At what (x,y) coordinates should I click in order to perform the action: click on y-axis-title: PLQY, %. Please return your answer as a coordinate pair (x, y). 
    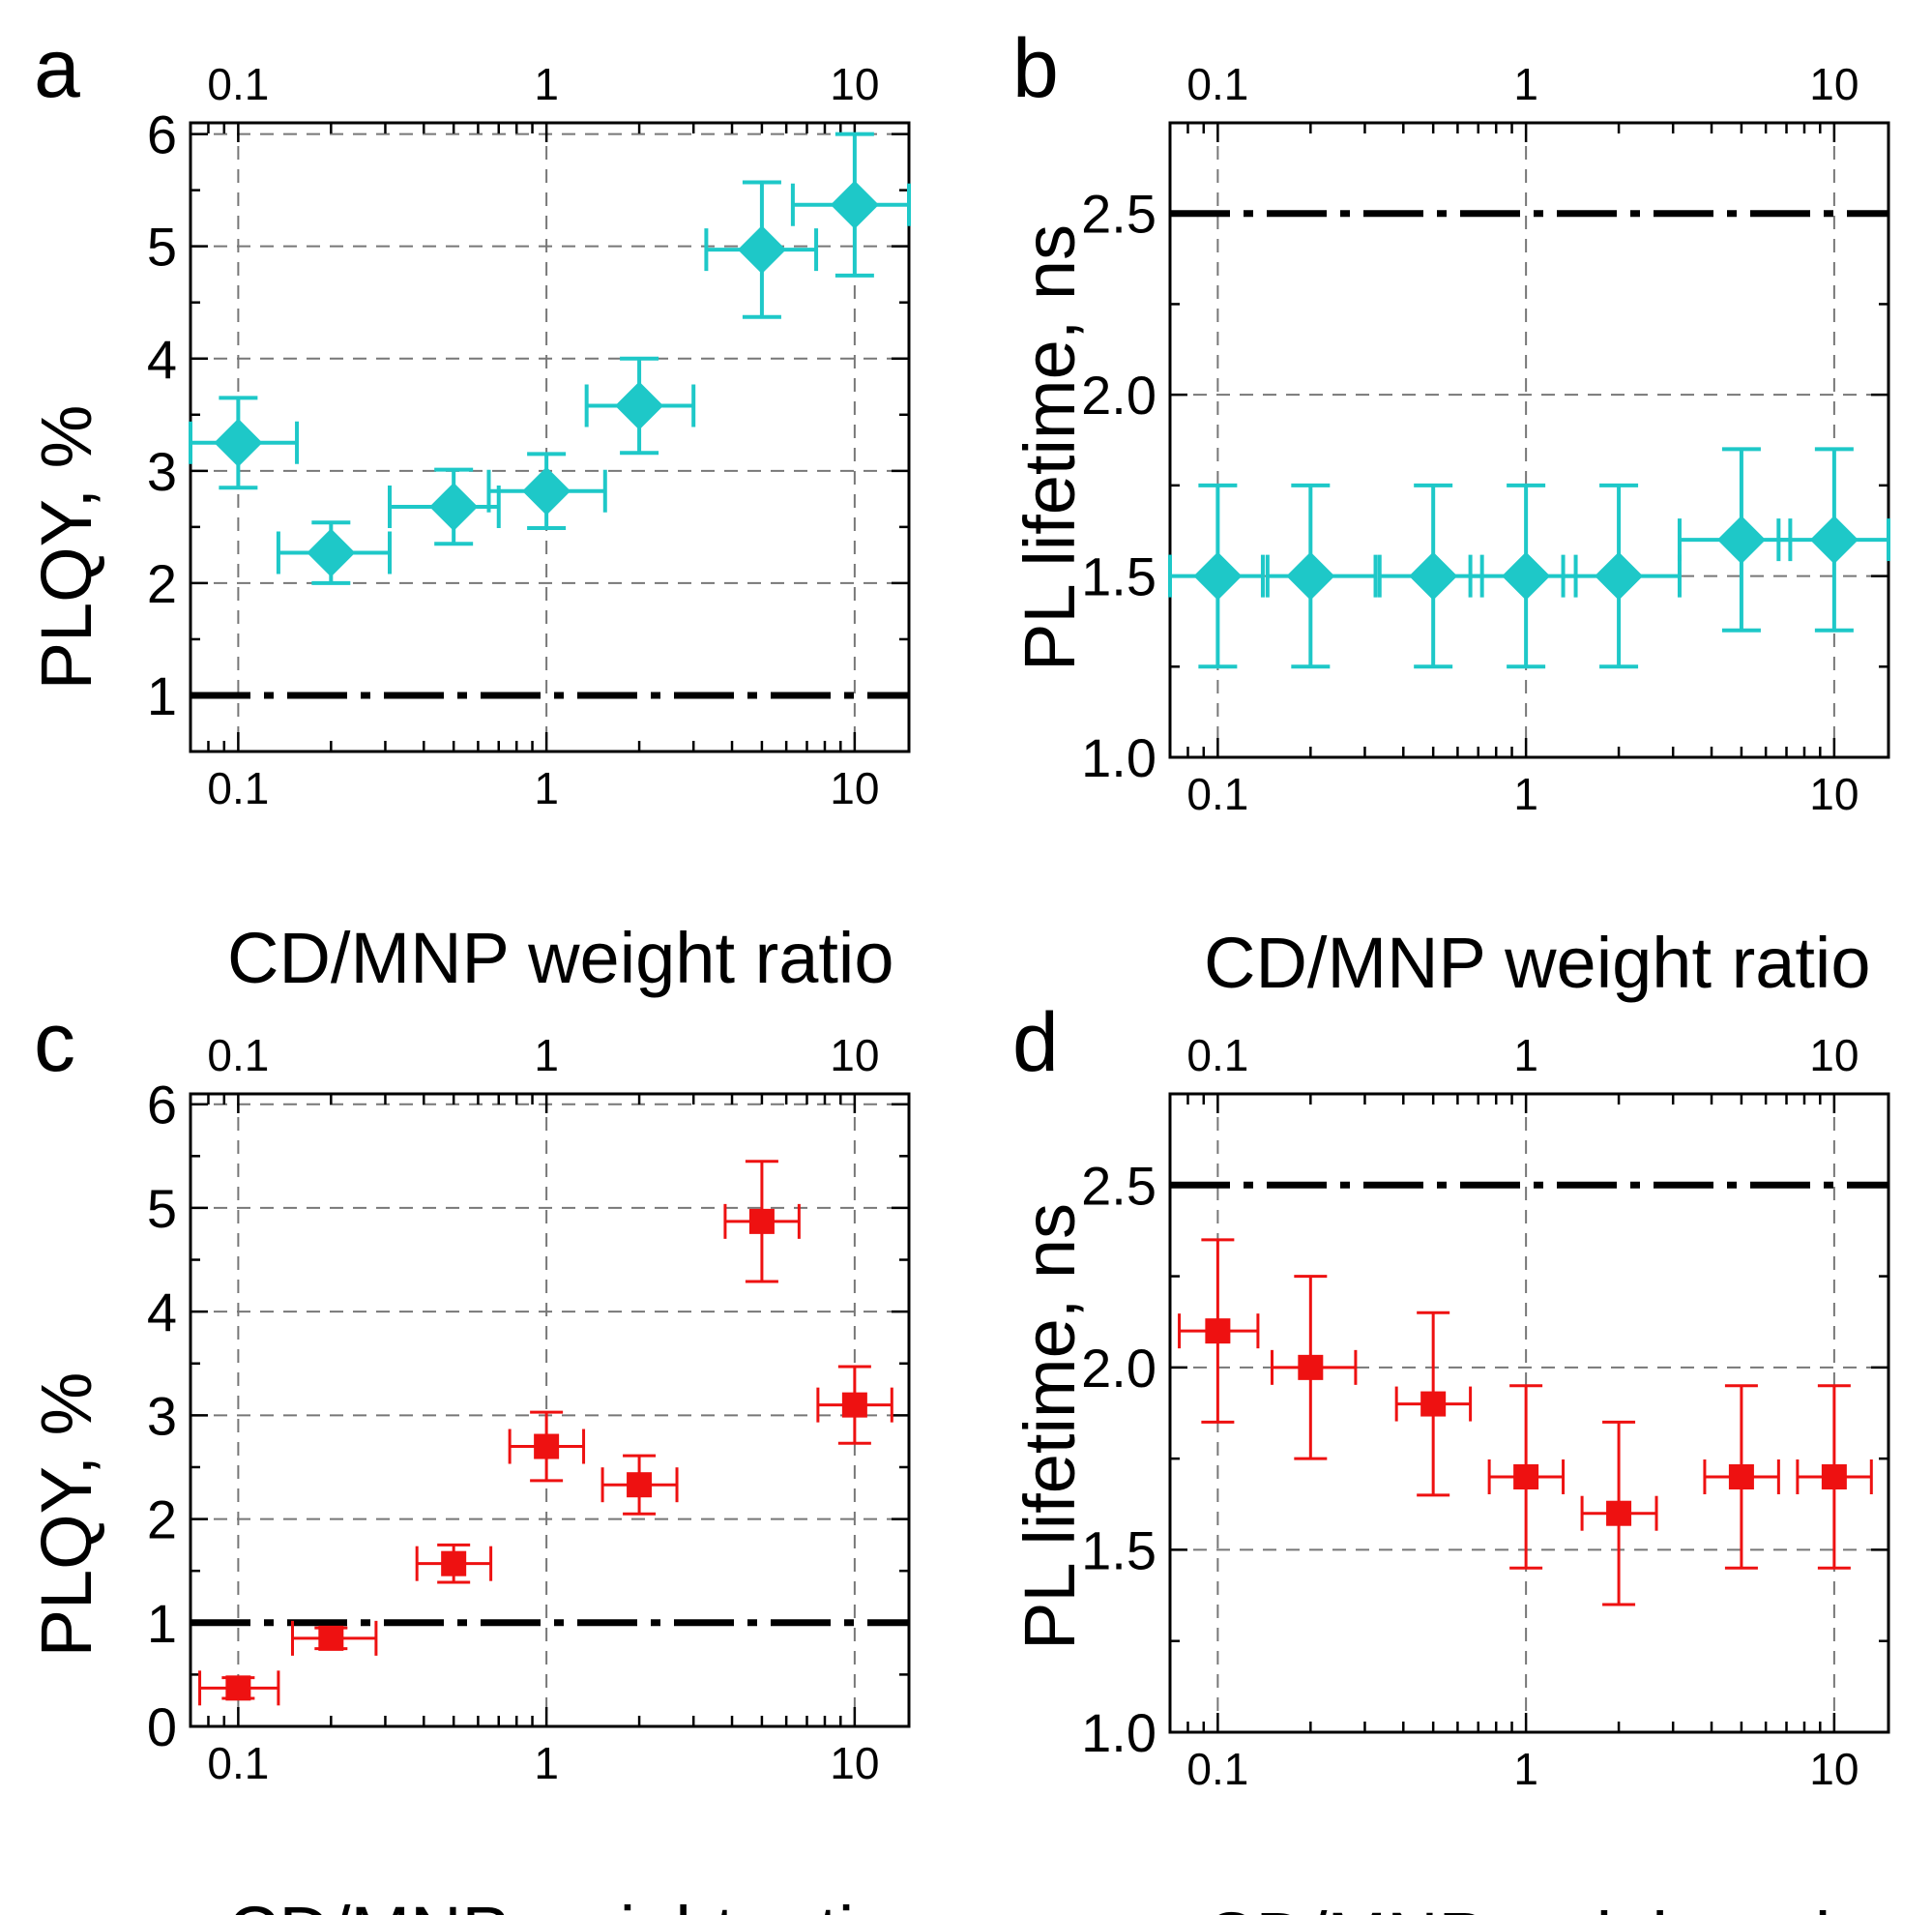
    Looking at the image, I should click on (66, 1515).